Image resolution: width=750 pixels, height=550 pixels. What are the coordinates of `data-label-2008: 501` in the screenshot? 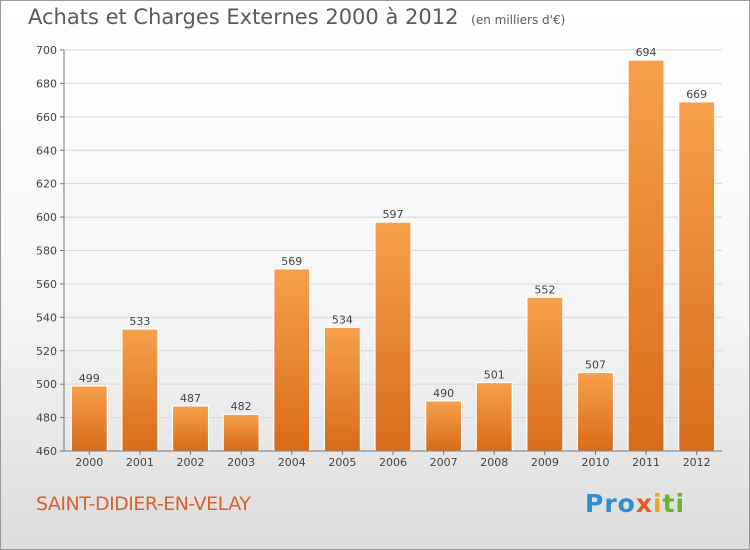 It's located at (494, 374).